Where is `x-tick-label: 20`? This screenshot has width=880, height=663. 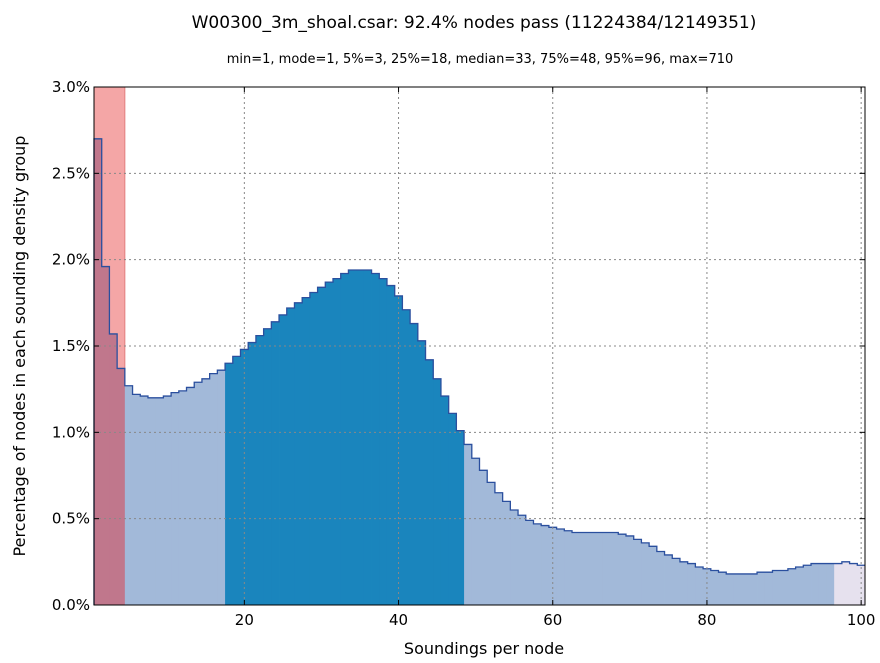 x-tick-label: 20 is located at coordinates (244, 620).